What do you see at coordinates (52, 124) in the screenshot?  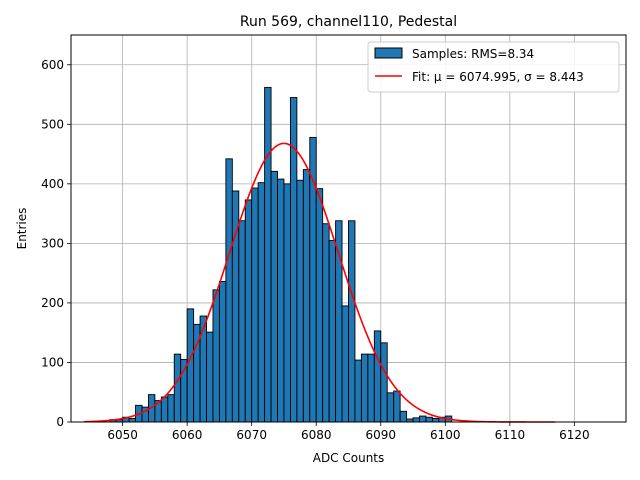 I see `y-tick-label: 500` at bounding box center [52, 124].